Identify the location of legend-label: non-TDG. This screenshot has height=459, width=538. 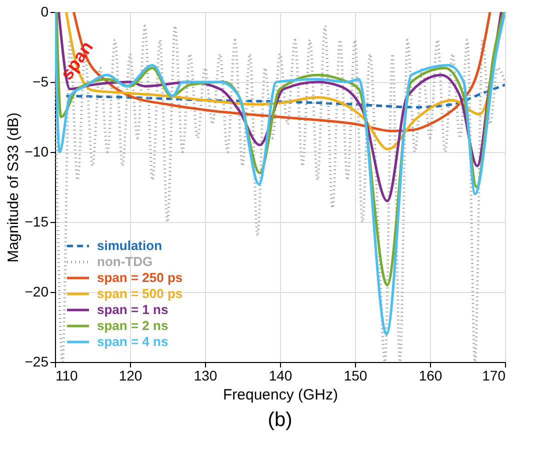
(125, 261).